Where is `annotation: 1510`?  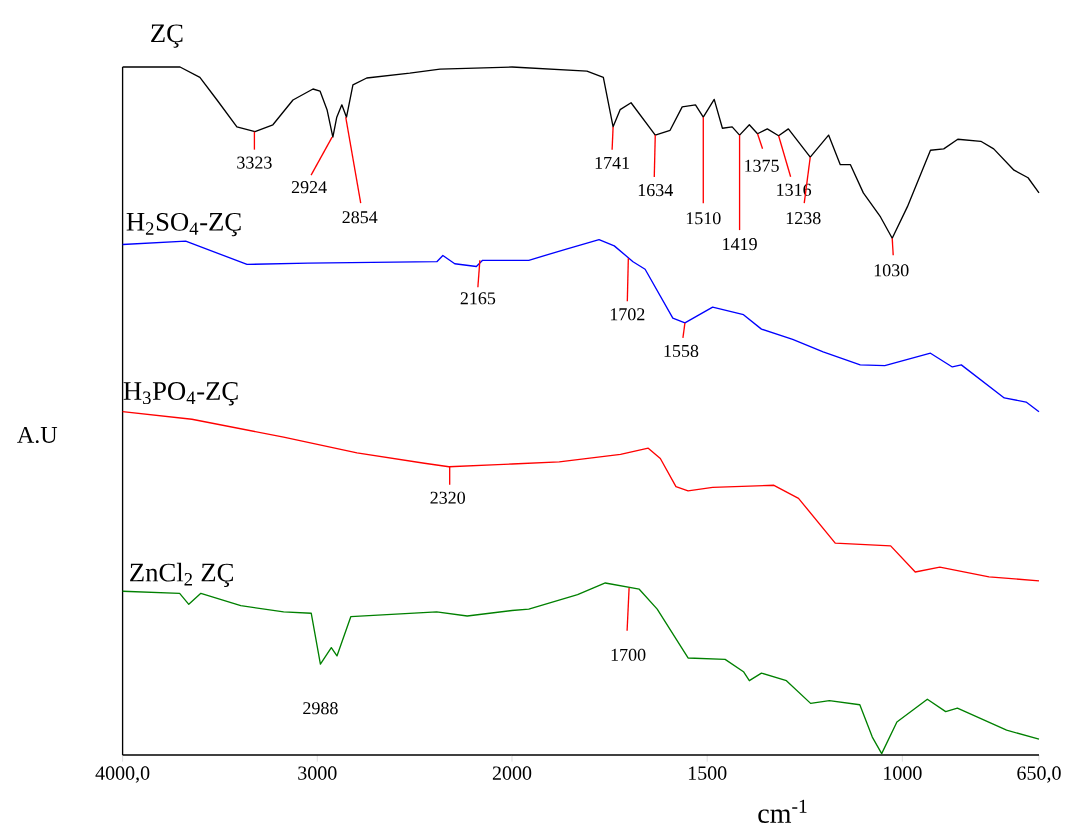
annotation: 1510 is located at coordinates (703, 218).